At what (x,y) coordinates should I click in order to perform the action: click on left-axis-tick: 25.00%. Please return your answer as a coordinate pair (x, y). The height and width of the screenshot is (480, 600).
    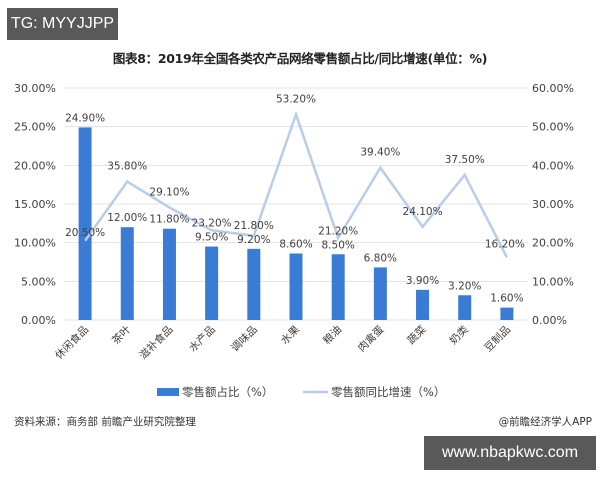
    Looking at the image, I should click on (35, 127).